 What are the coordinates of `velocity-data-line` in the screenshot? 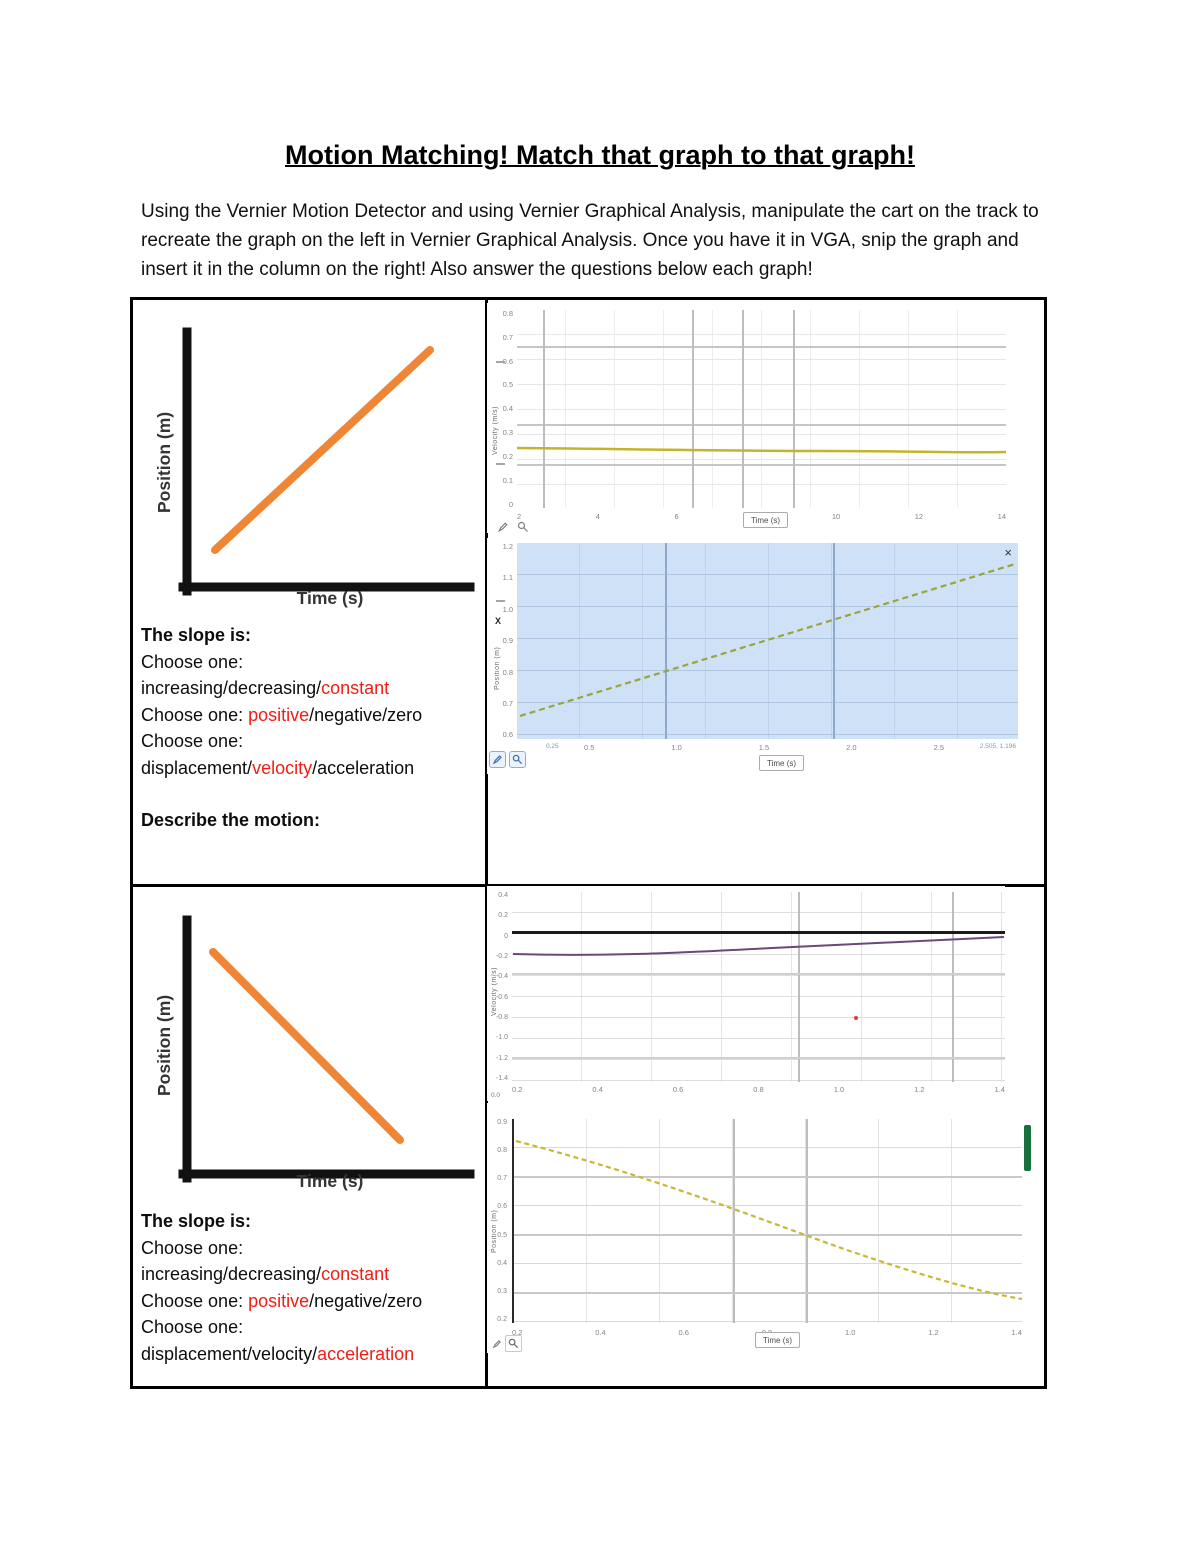 It's located at (761, 450).